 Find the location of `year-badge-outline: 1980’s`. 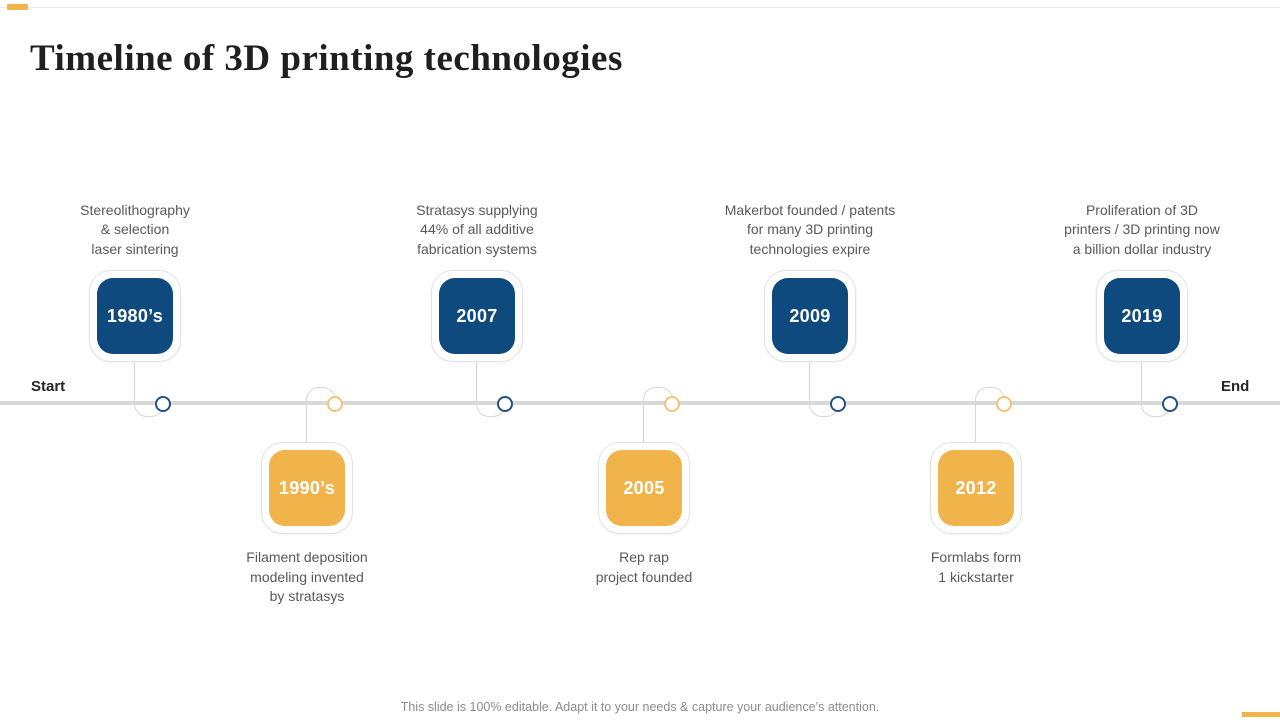

year-badge-outline: 1980’s is located at coordinates (135, 316).